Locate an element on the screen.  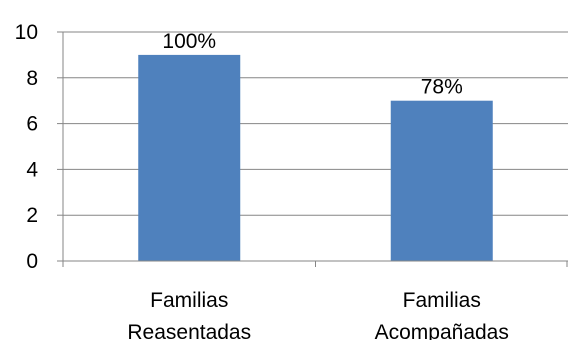
y-tick-label-8: 8 is located at coordinates (32, 78).